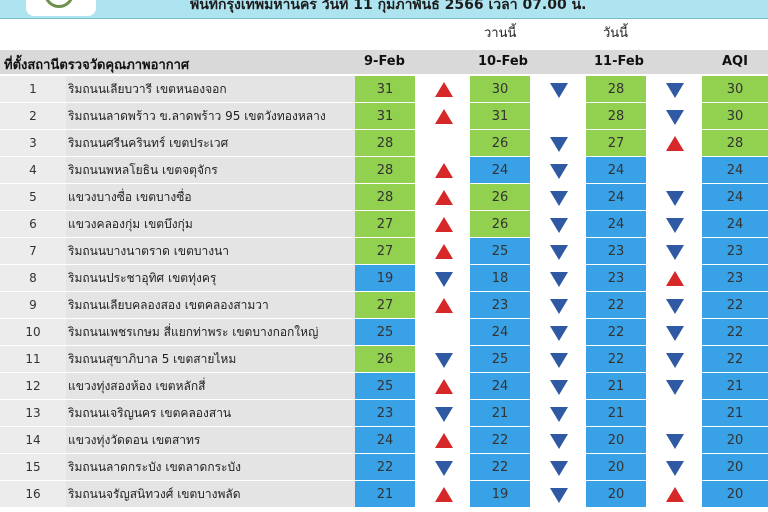 The width and height of the screenshot is (768, 512). What do you see at coordinates (500, 305) in the screenshot?
I see `value-10feb: 23` at bounding box center [500, 305].